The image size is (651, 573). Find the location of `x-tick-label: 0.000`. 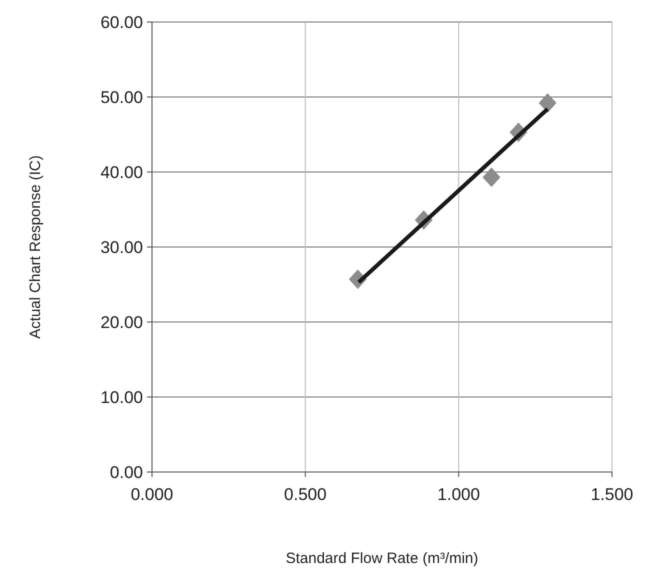

x-tick-label: 0.000 is located at coordinates (152, 494).